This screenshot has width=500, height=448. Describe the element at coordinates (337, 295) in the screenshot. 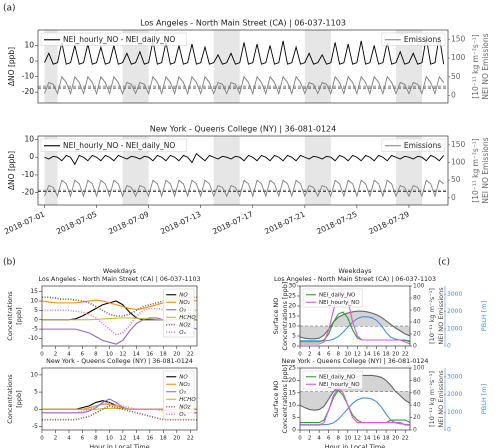

I see `legend-label: NEI_daily_NO` at that location.